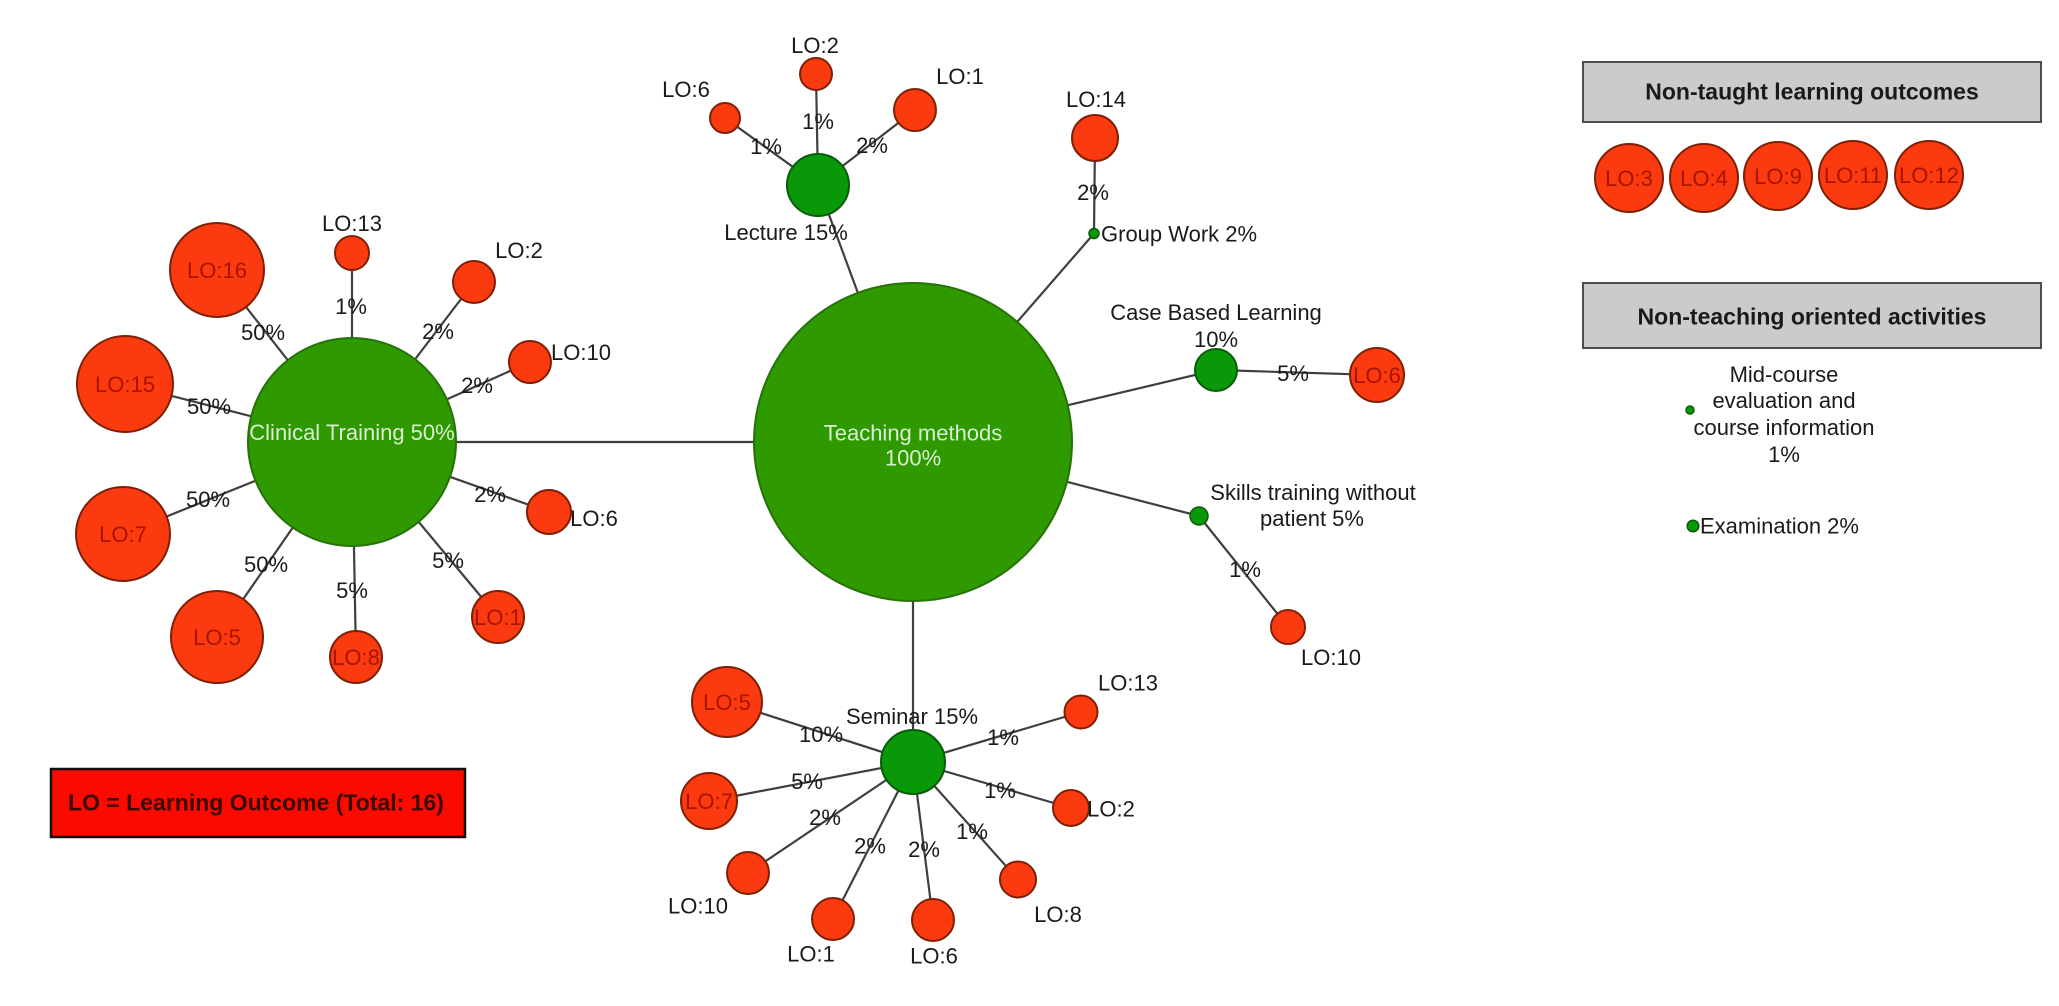  Describe the element at coordinates (1784, 427) in the screenshot. I see `svg-text: course information` at that location.